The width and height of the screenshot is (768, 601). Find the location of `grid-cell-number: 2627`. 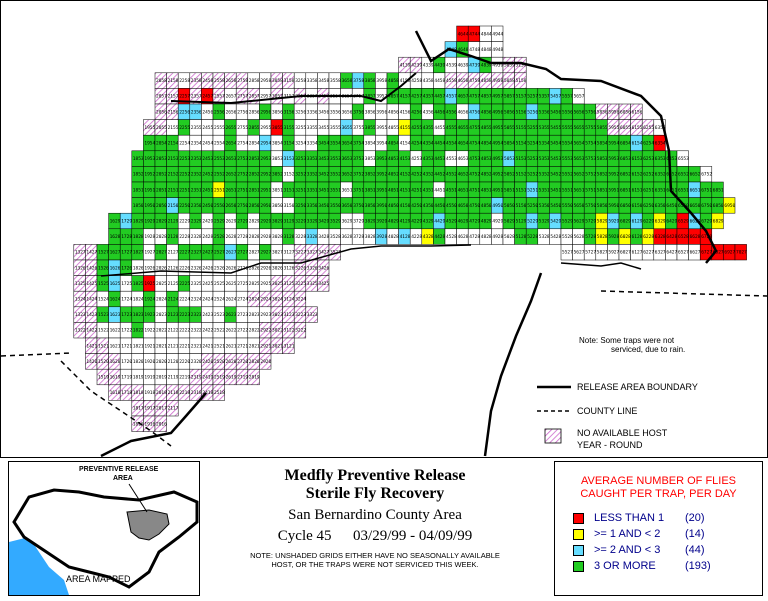

grid-cell-number: 2627 is located at coordinates (231, 253).